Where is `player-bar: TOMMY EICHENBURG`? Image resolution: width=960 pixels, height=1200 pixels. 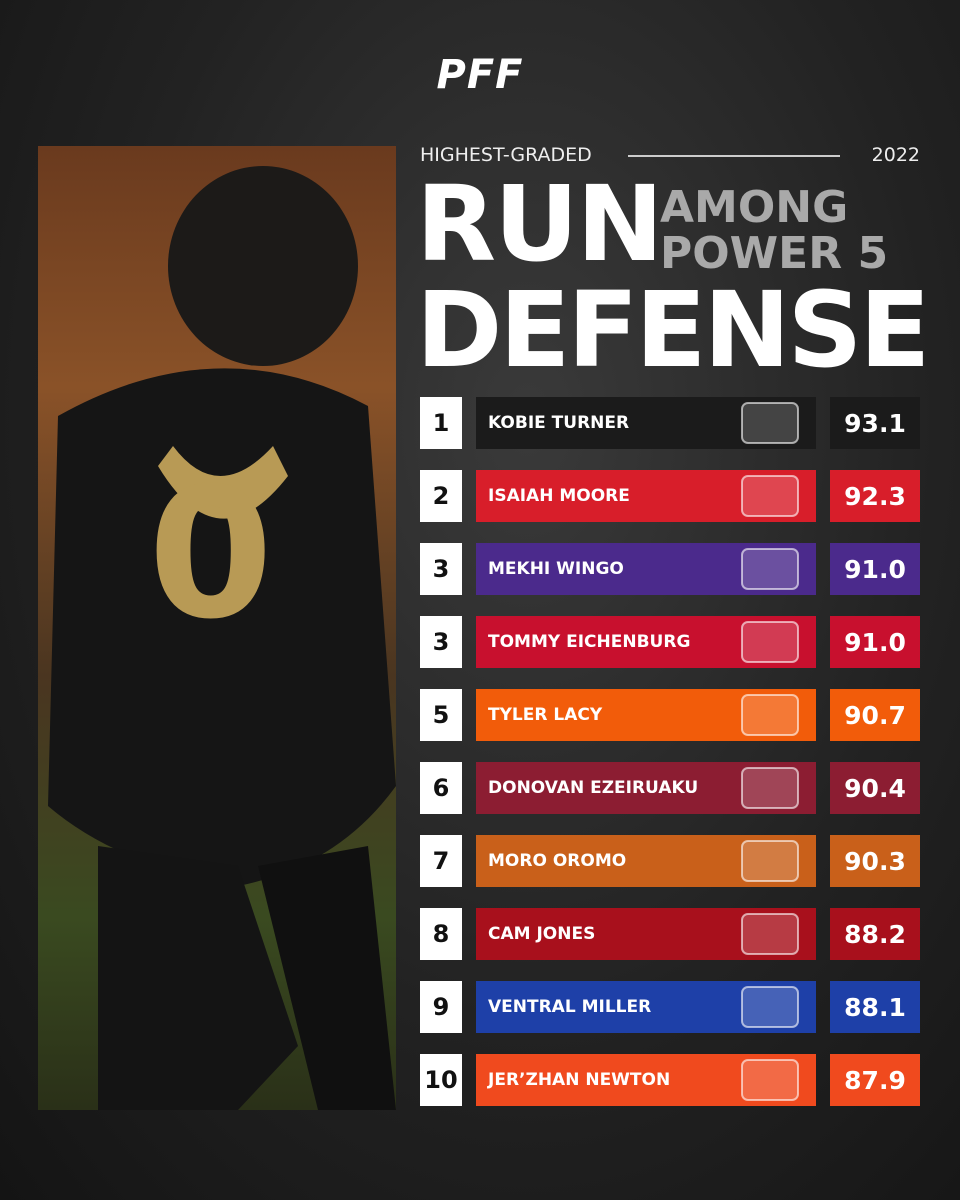 player-bar: TOMMY EICHENBURG is located at coordinates (646, 642).